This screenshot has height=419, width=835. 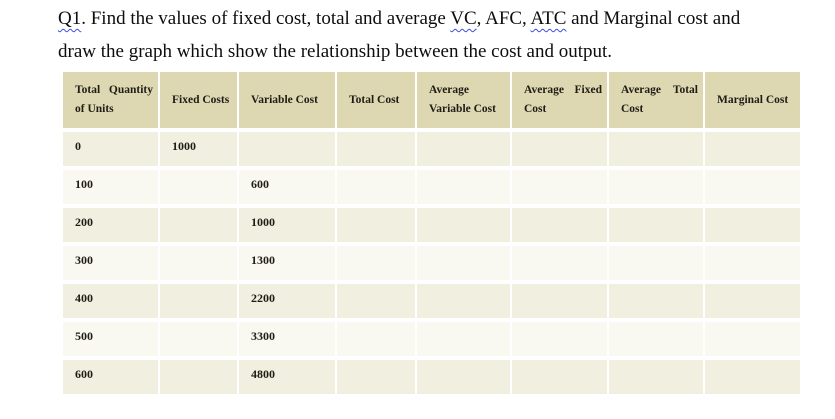 I want to click on question-text-part: and Marginal cost and, so click(x=653, y=18).